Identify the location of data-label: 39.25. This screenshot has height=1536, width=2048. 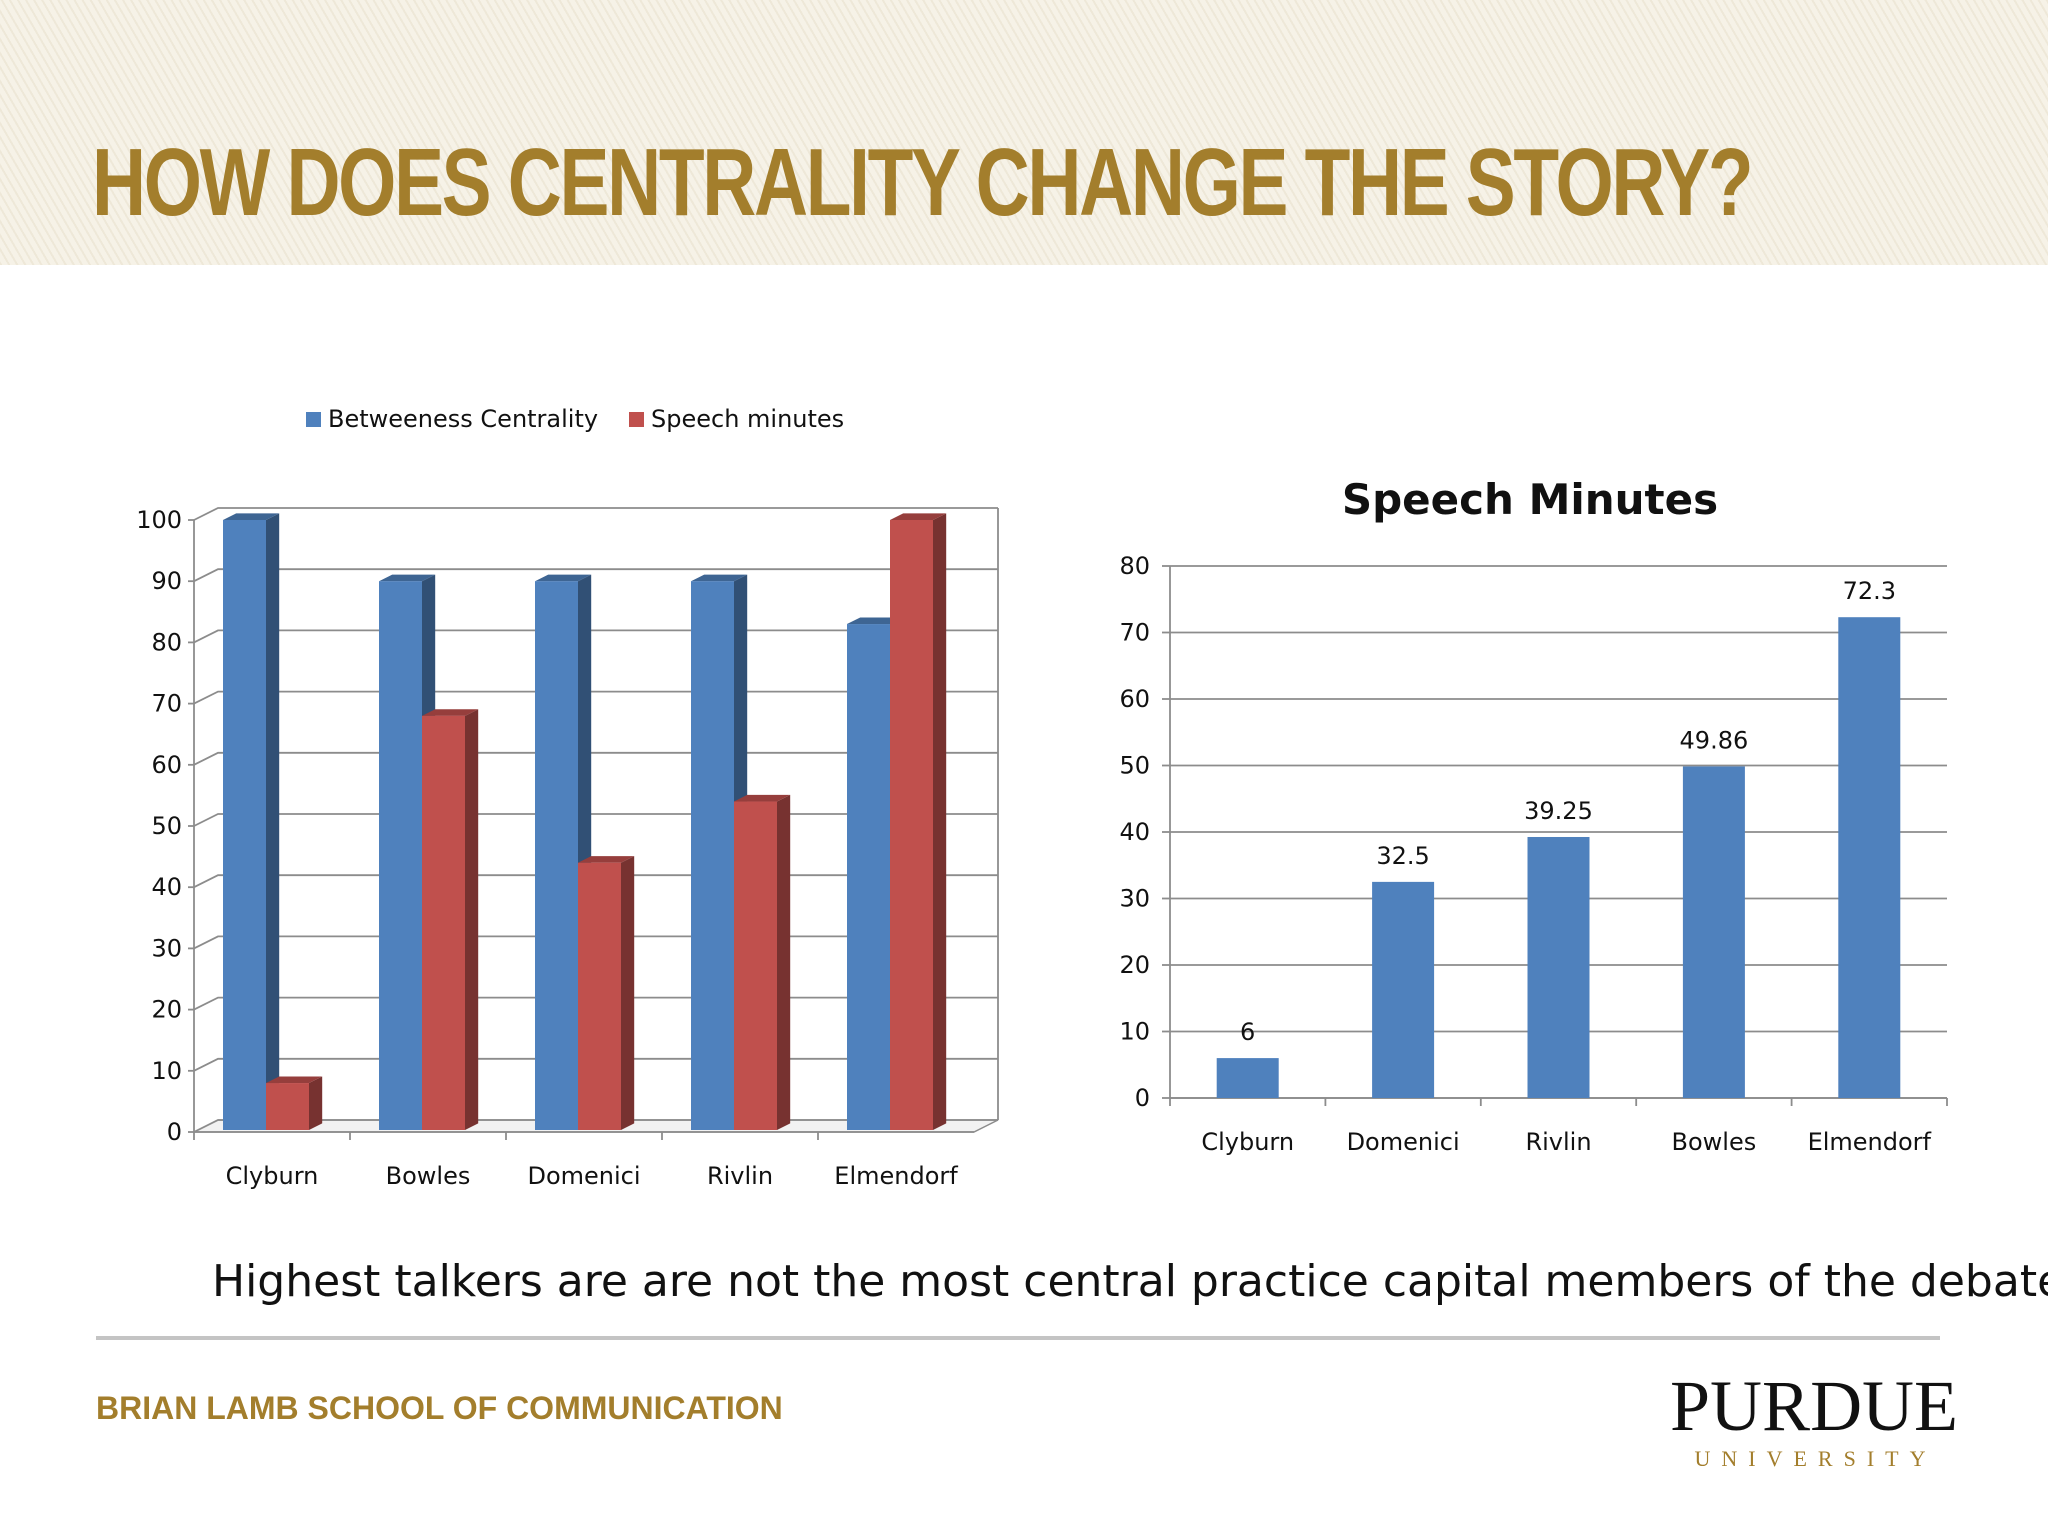
(1558, 811).